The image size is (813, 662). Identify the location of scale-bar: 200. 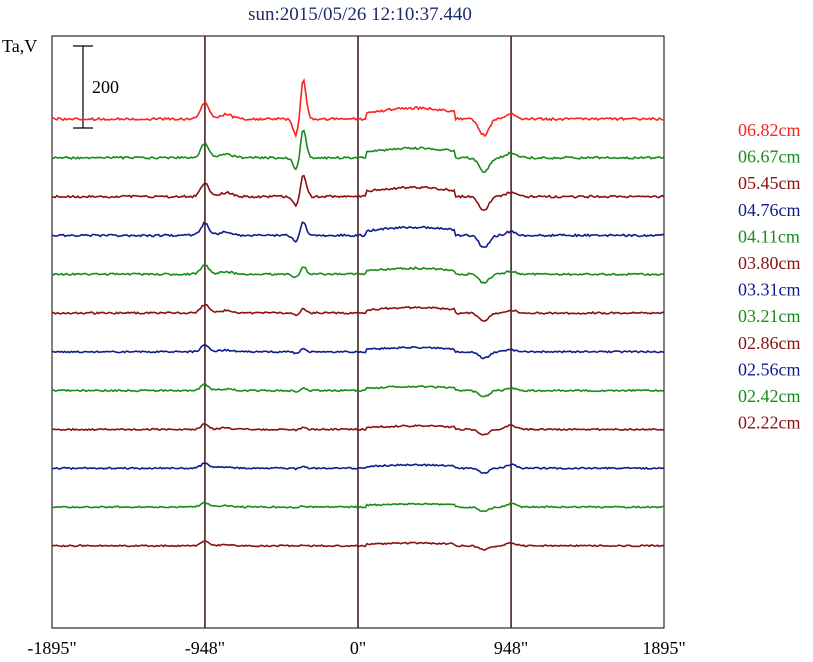
(96, 87).